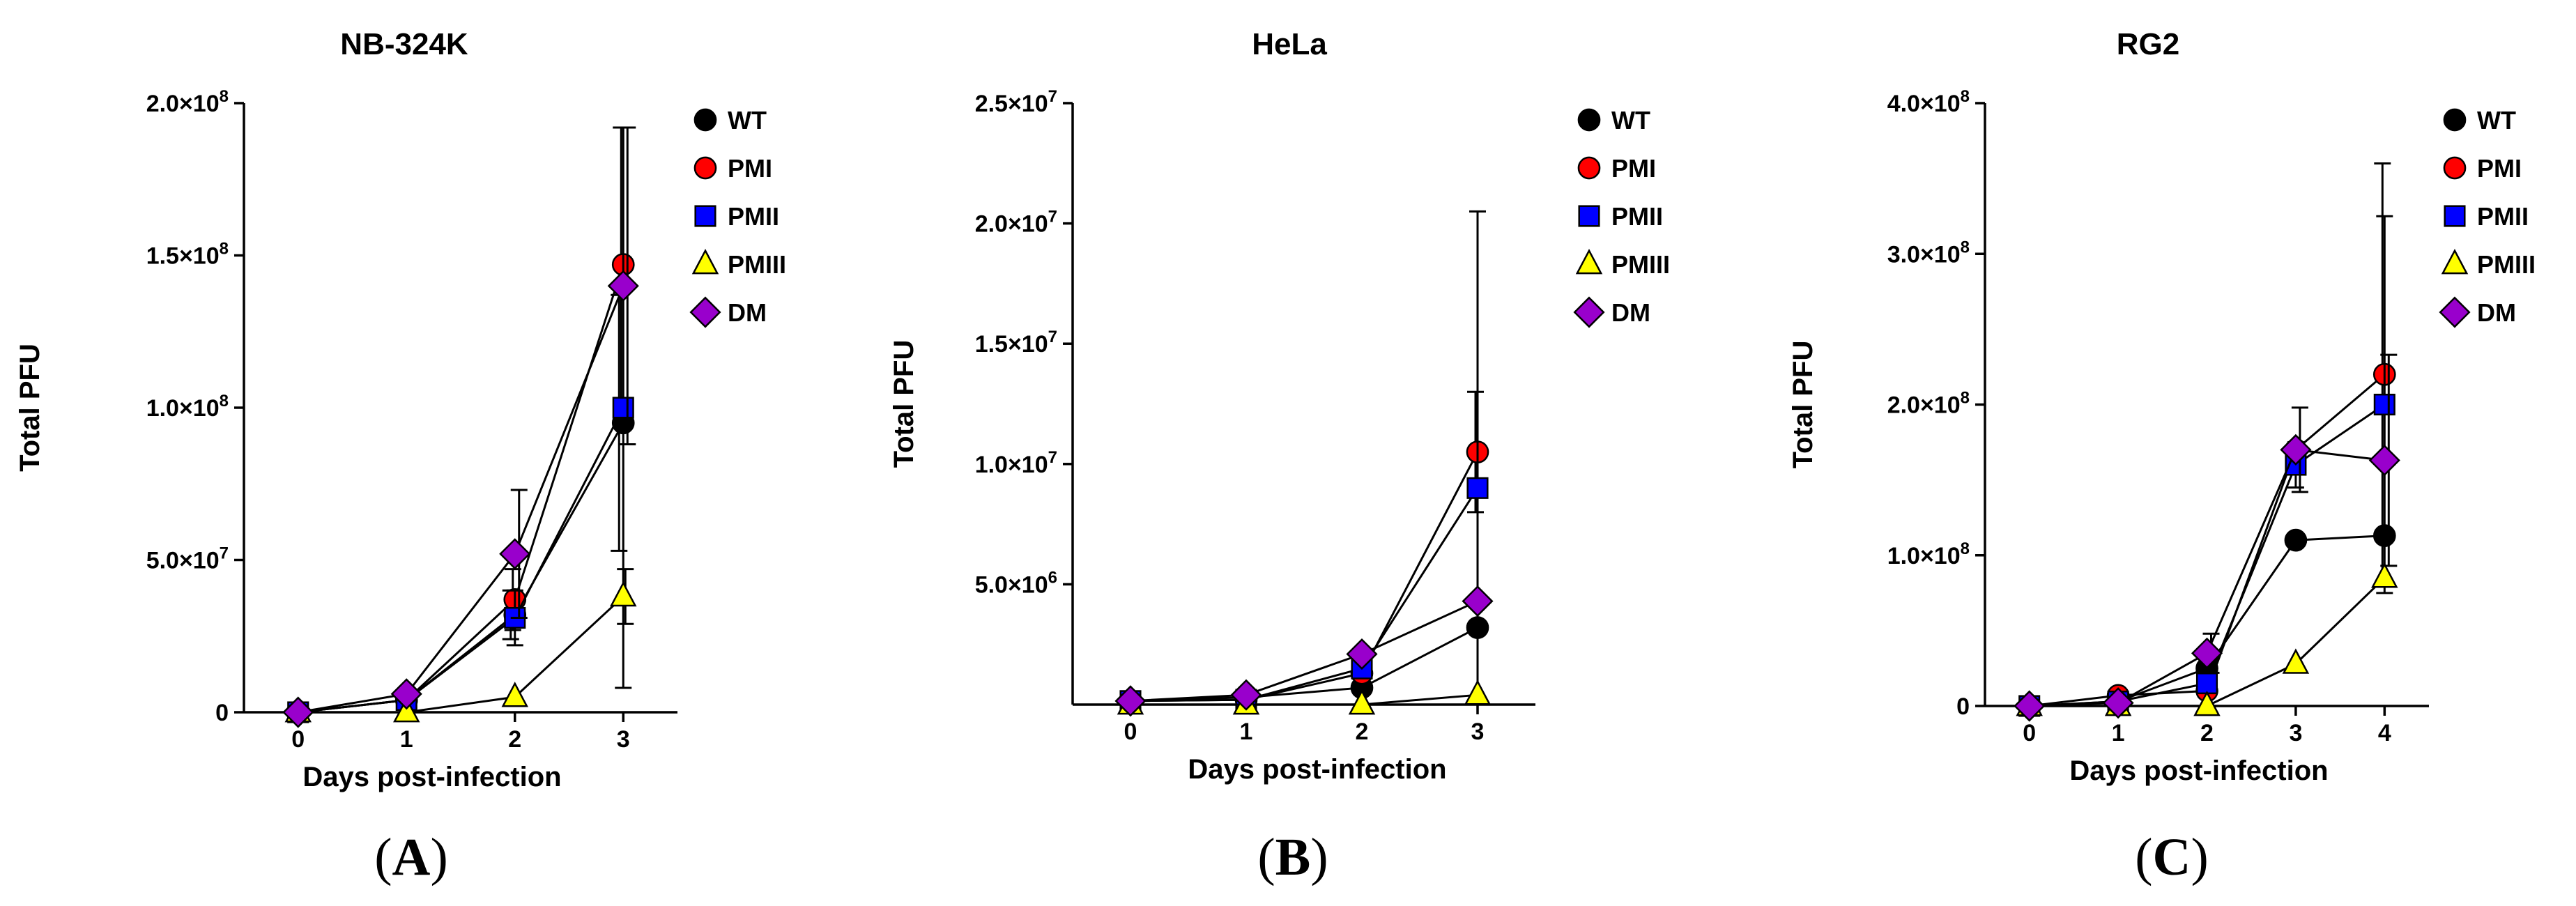  I want to click on panel-label: (A), so click(411, 857).